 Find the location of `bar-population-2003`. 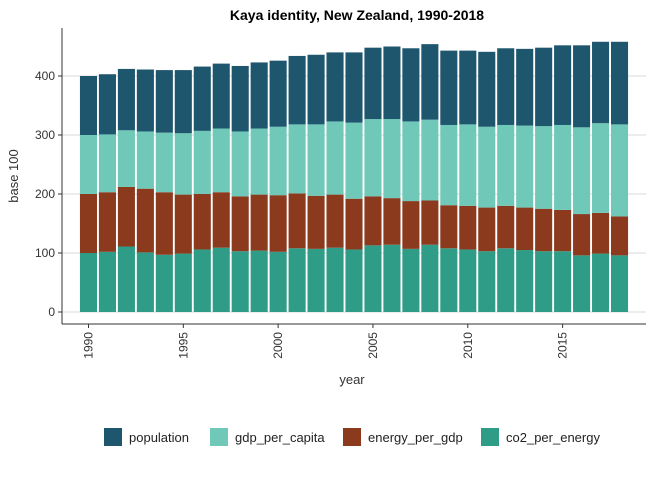

bar-population-2003 is located at coordinates (335, 87).